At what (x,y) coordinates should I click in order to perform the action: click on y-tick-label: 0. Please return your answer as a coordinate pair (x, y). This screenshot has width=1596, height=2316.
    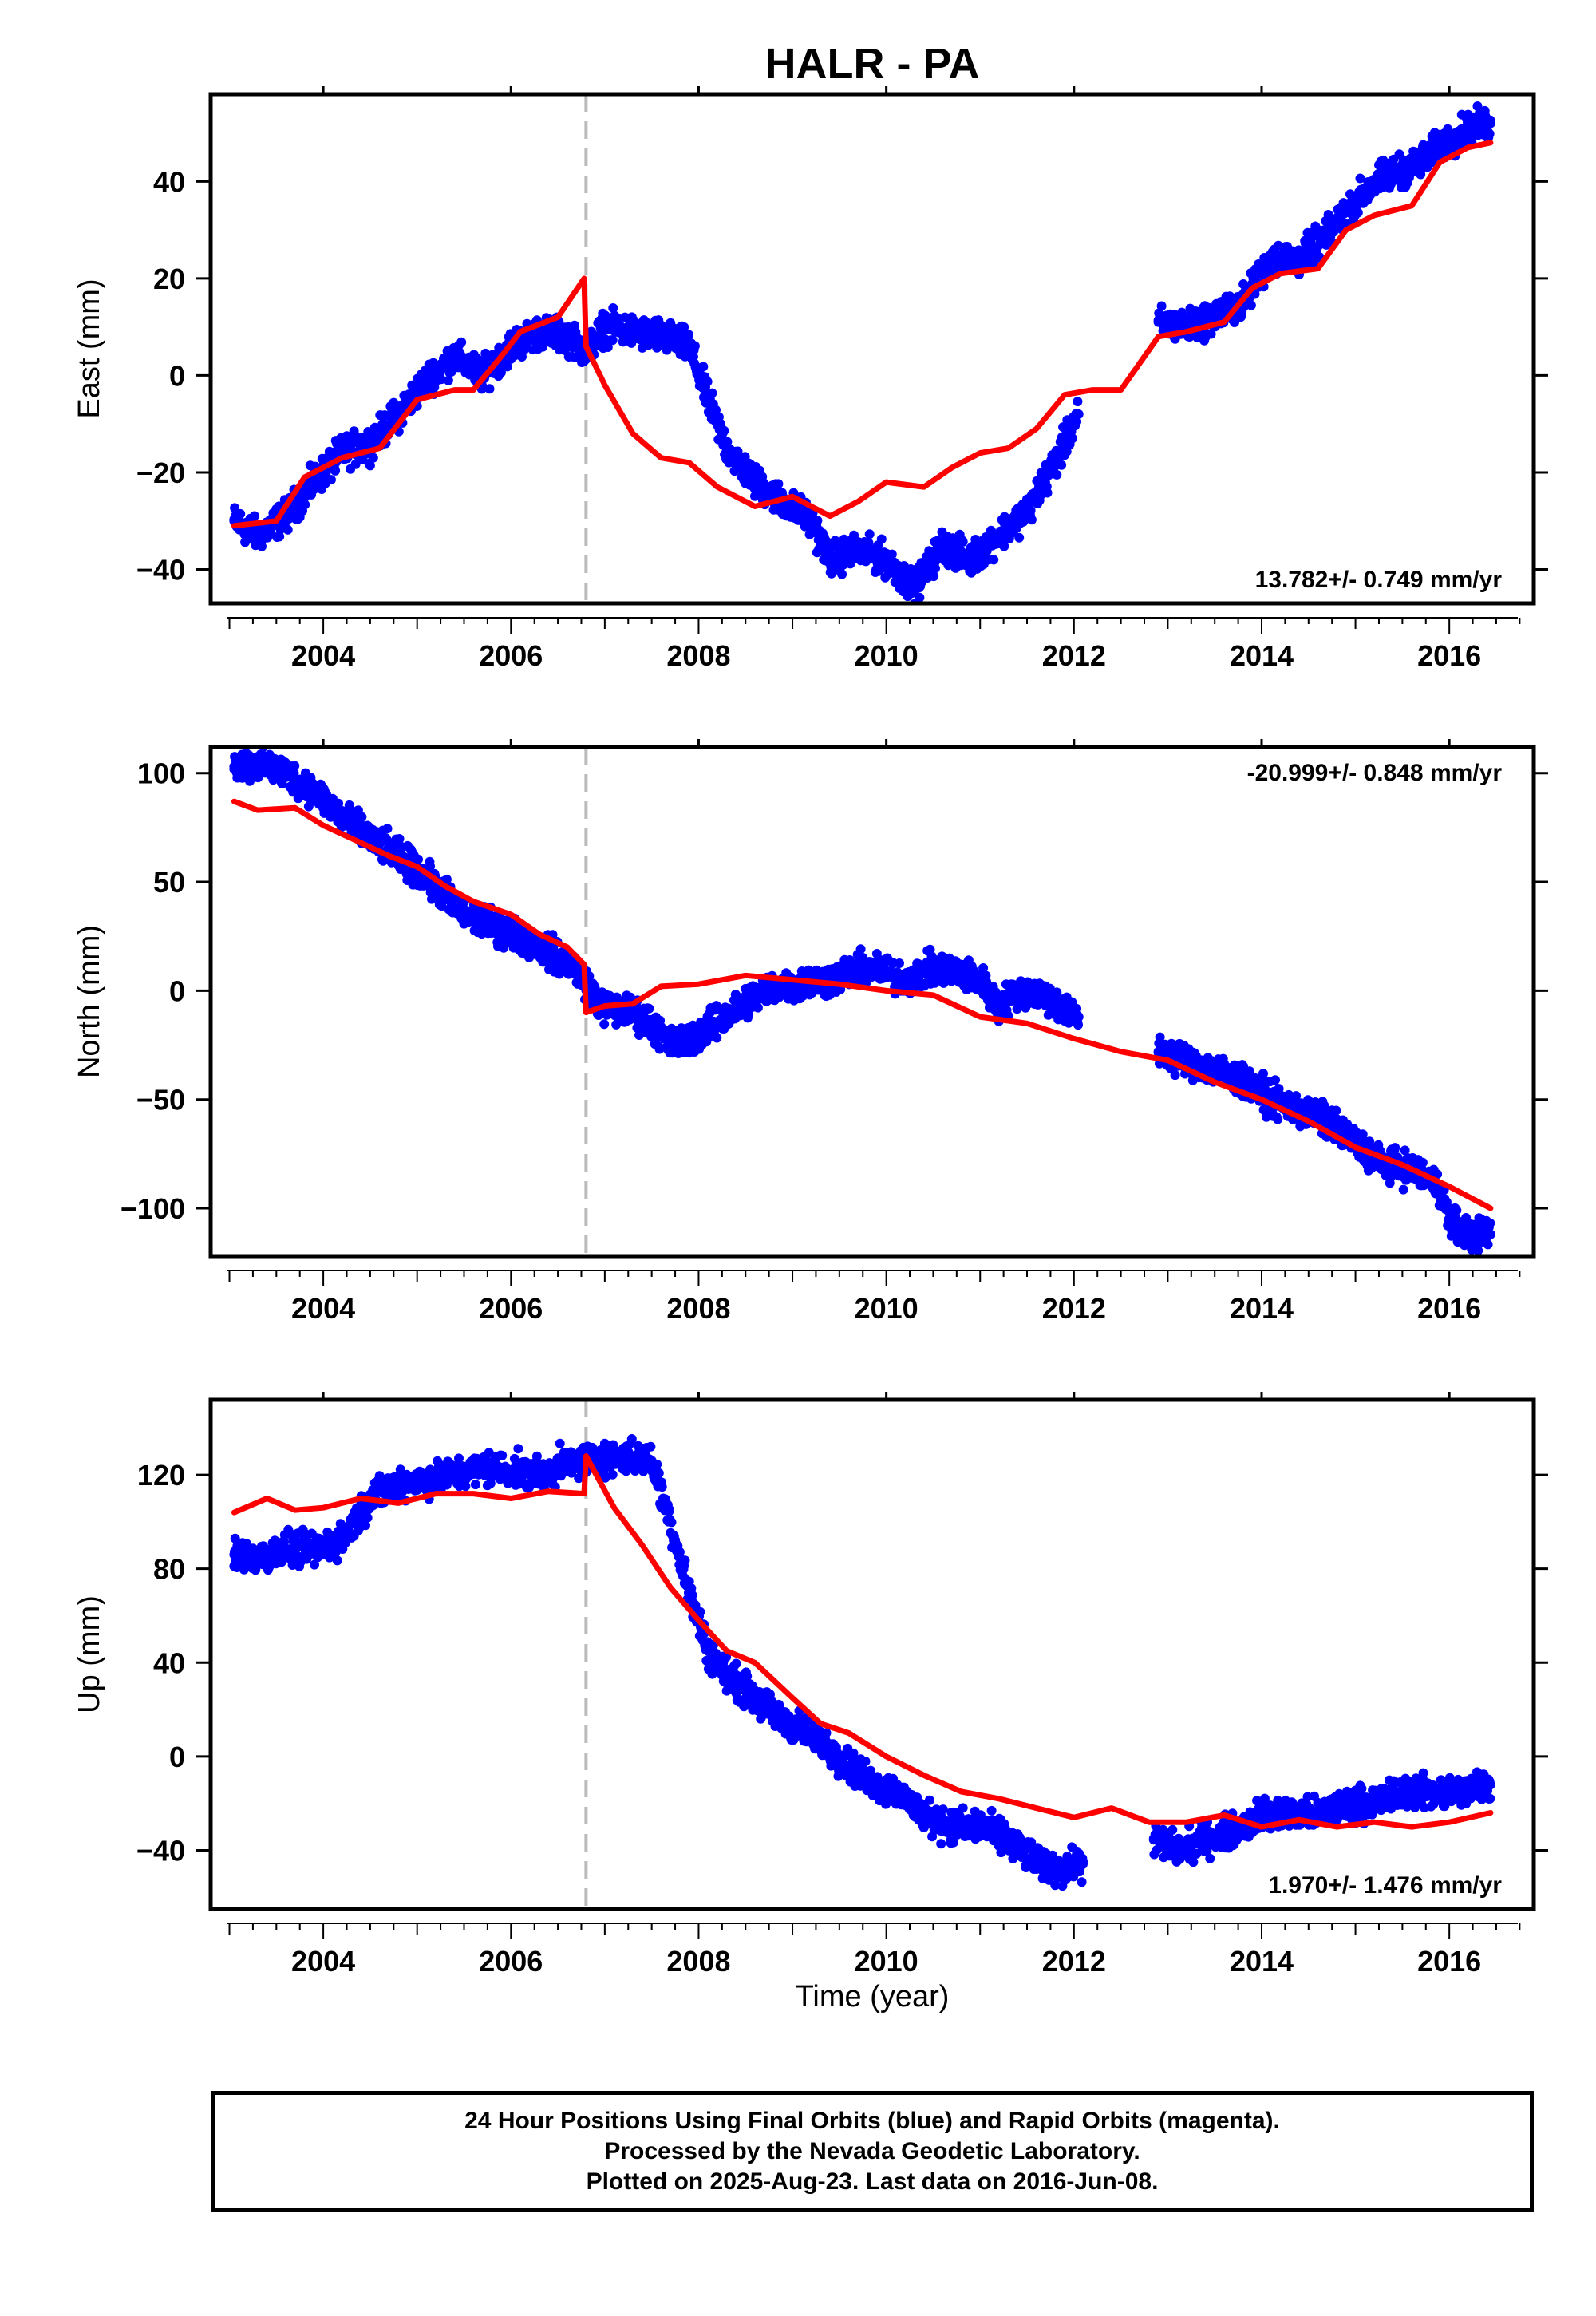
    Looking at the image, I should click on (177, 375).